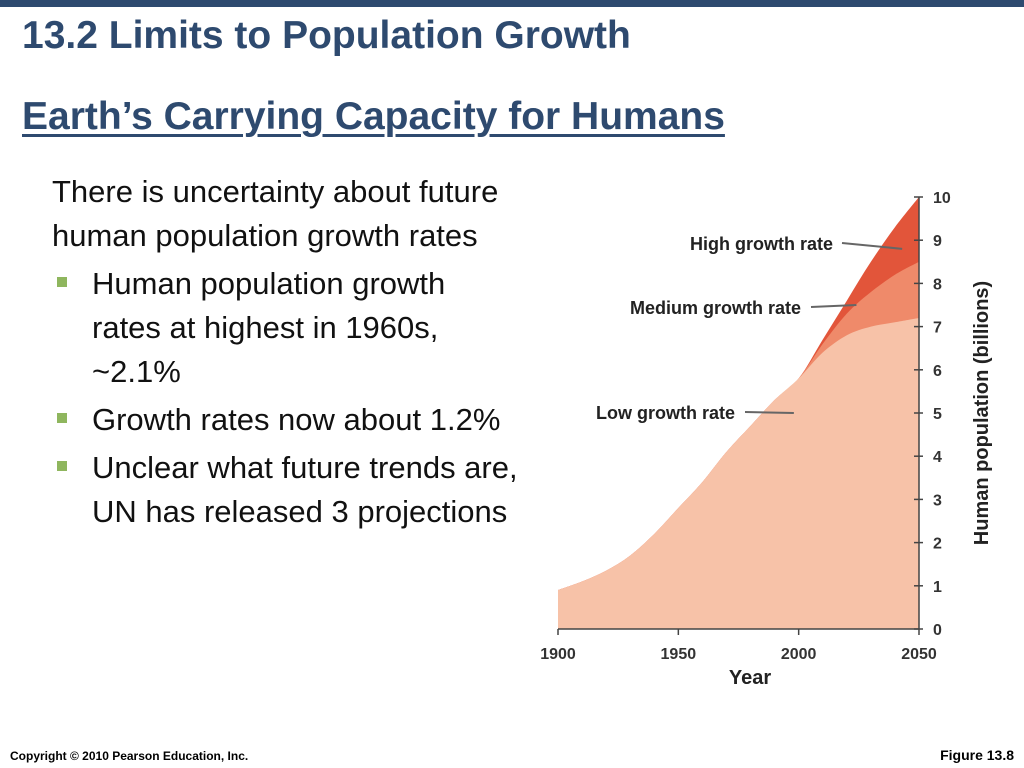 Image resolution: width=1024 pixels, height=768 pixels. What do you see at coordinates (937, 630) in the screenshot?
I see `y-tick-label: 0` at bounding box center [937, 630].